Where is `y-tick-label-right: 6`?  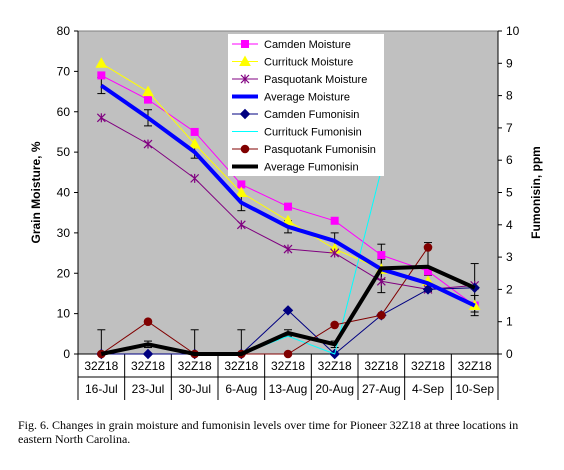
y-tick-label-right: 6 is located at coordinates (509, 160).